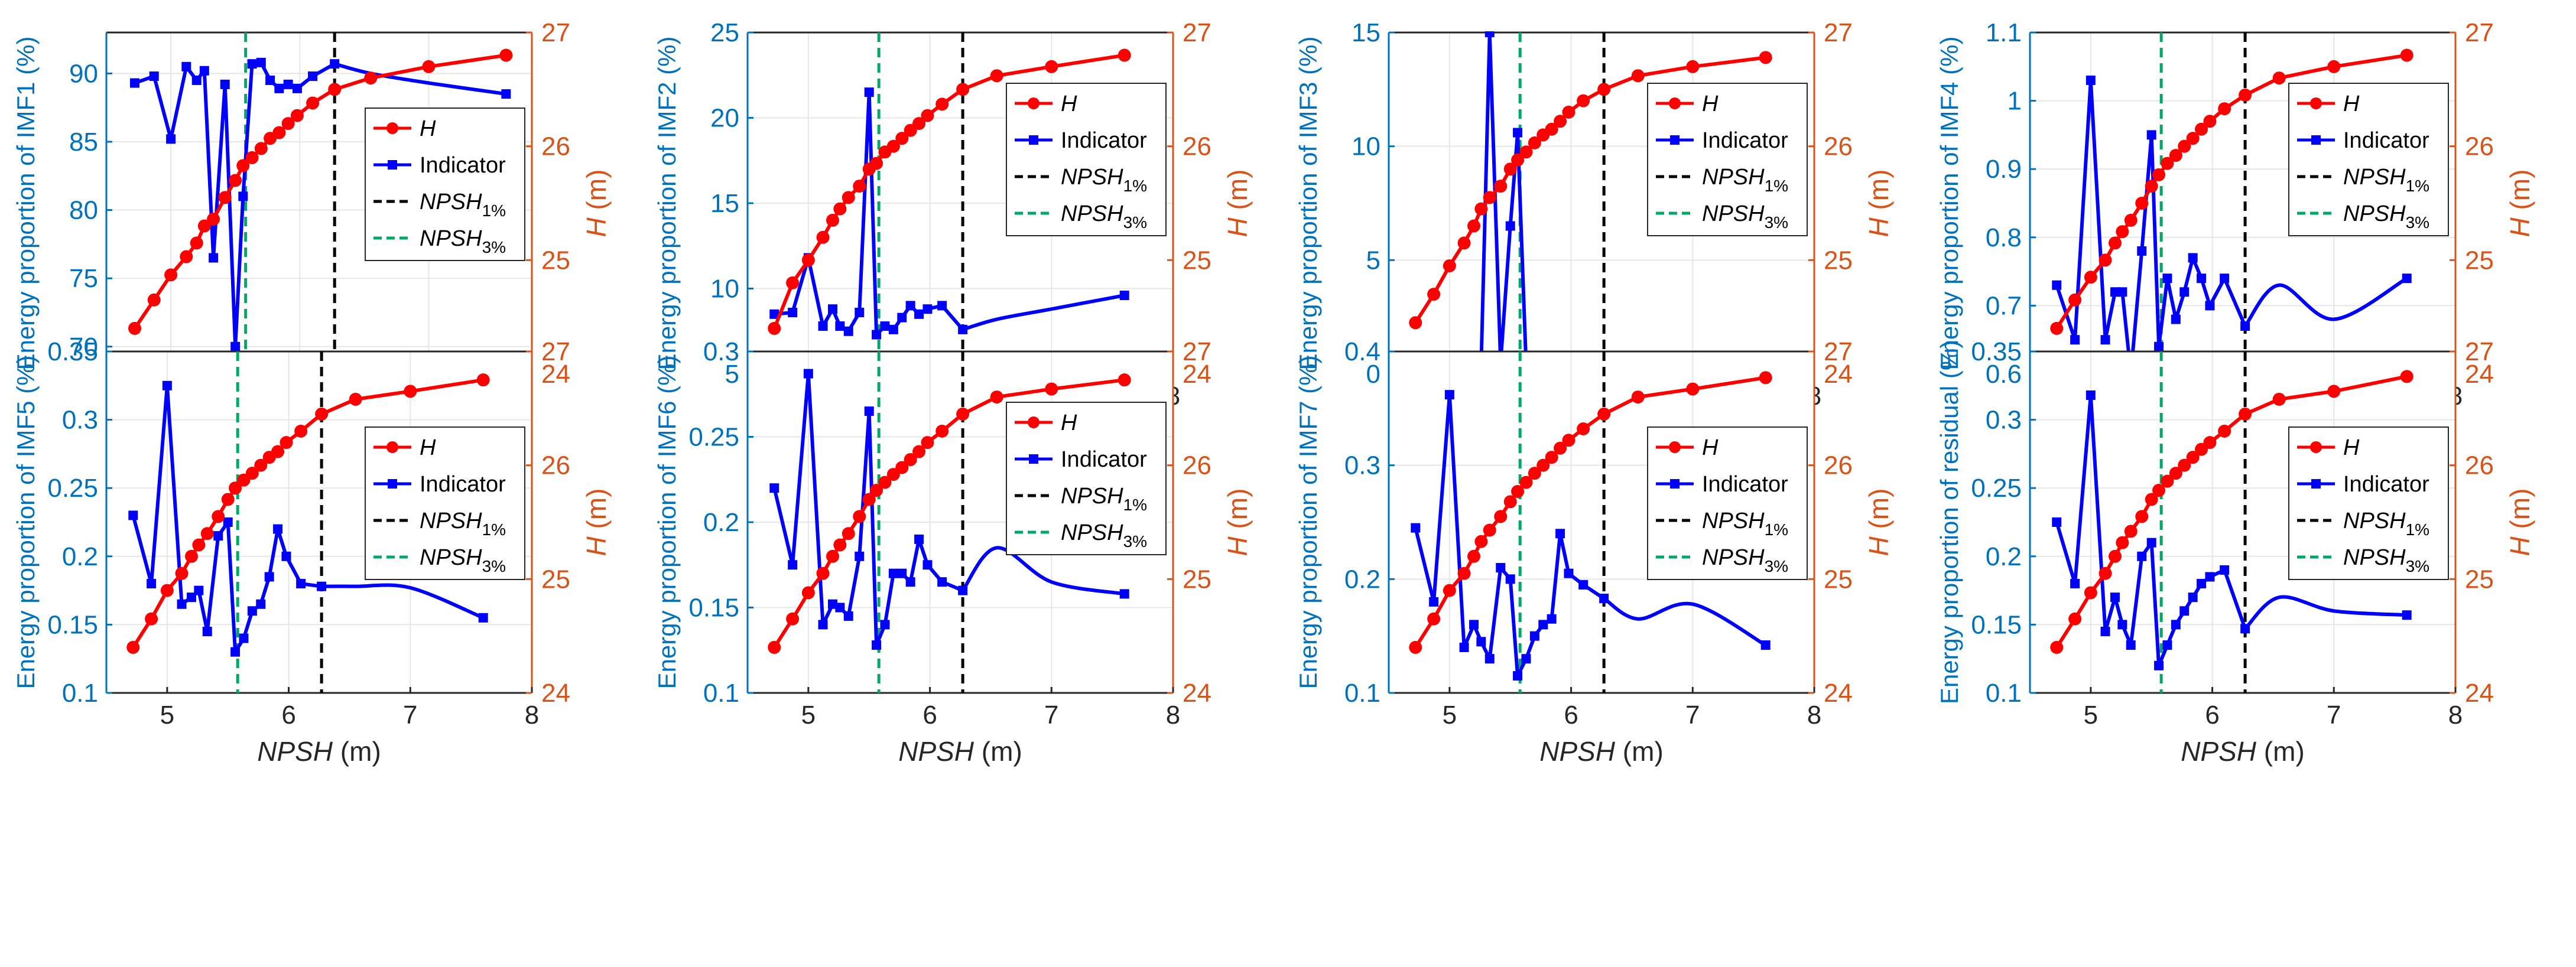  What do you see at coordinates (2004, 238) in the screenshot?
I see `y-tick-label-left: 0.8` at bounding box center [2004, 238].